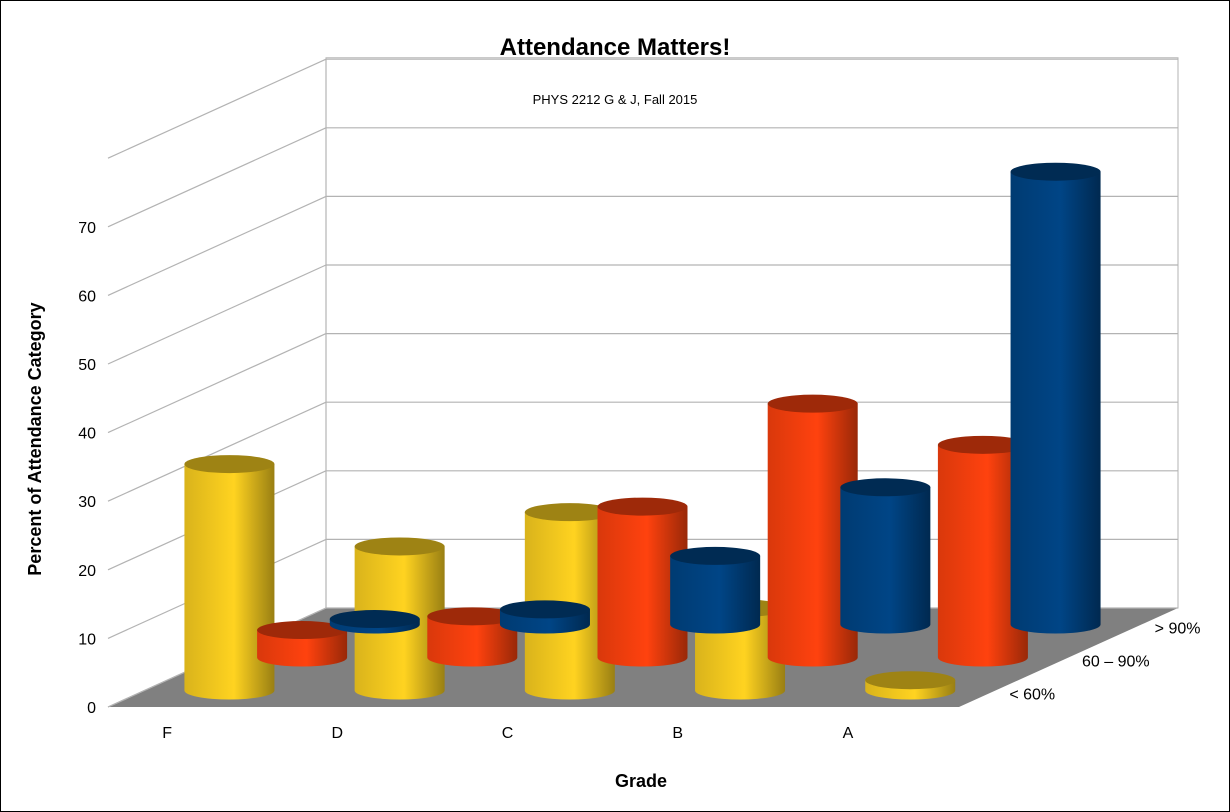 This screenshot has width=1230, height=812. What do you see at coordinates (87, 296) in the screenshot?
I see `y-tick-label: 60` at bounding box center [87, 296].